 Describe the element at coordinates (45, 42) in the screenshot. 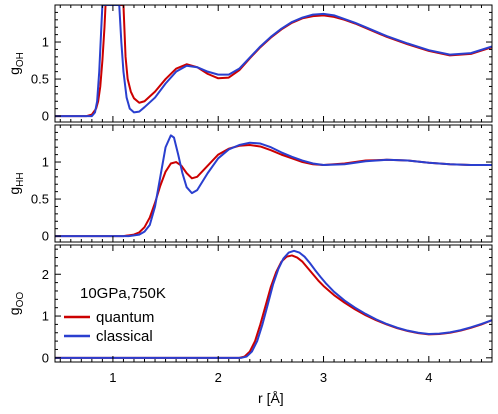

I see `y-tick-label-oh: 1` at that location.